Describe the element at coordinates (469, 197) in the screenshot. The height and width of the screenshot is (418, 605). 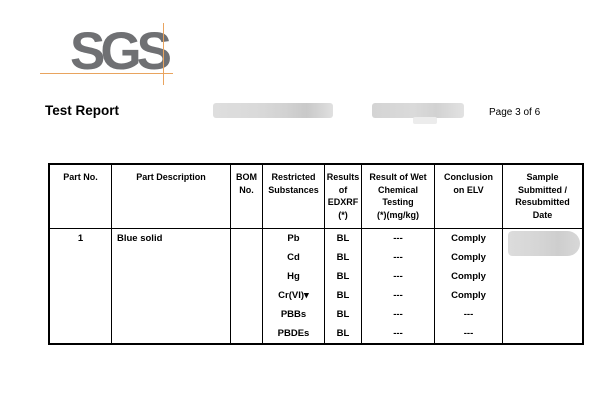
I see `col-header-conclusion-elv: Conclusion on ELV` at that location.